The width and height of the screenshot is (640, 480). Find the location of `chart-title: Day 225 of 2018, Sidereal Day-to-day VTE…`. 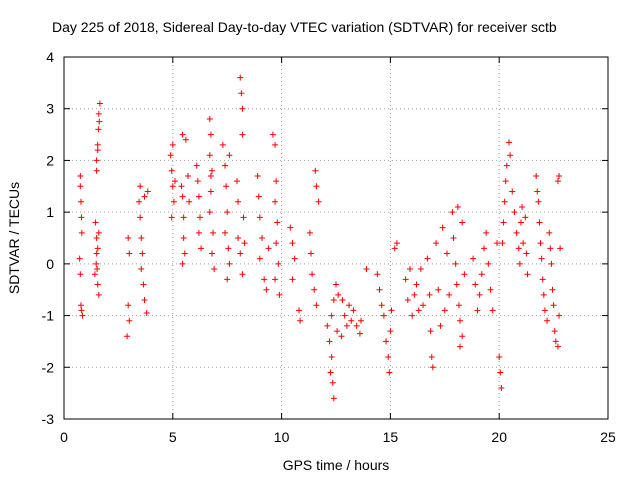

chart-title: Day 225 of 2018, Sidereal Day-to-day VTE… is located at coordinates (304, 27).